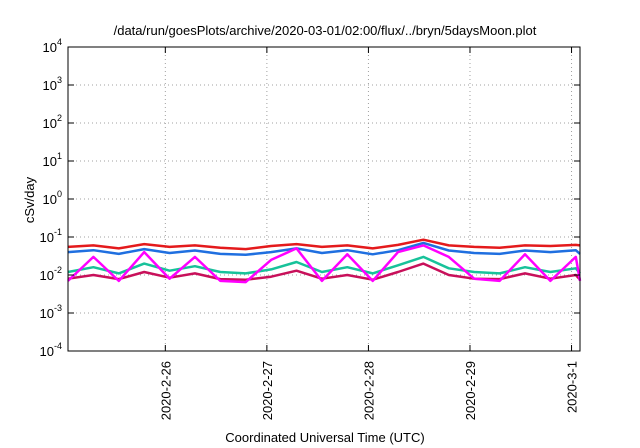  Describe the element at coordinates (267, 390) in the screenshot. I see `x-tick-label: 2020-2-27` at that location.